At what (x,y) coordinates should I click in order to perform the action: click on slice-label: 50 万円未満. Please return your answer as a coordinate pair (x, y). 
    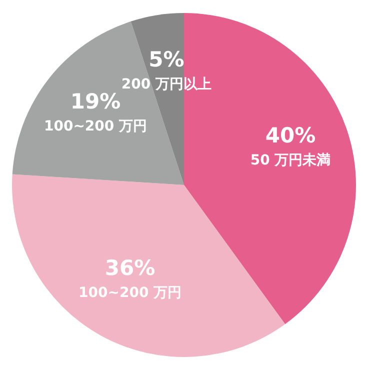
    Looking at the image, I should click on (290, 160).